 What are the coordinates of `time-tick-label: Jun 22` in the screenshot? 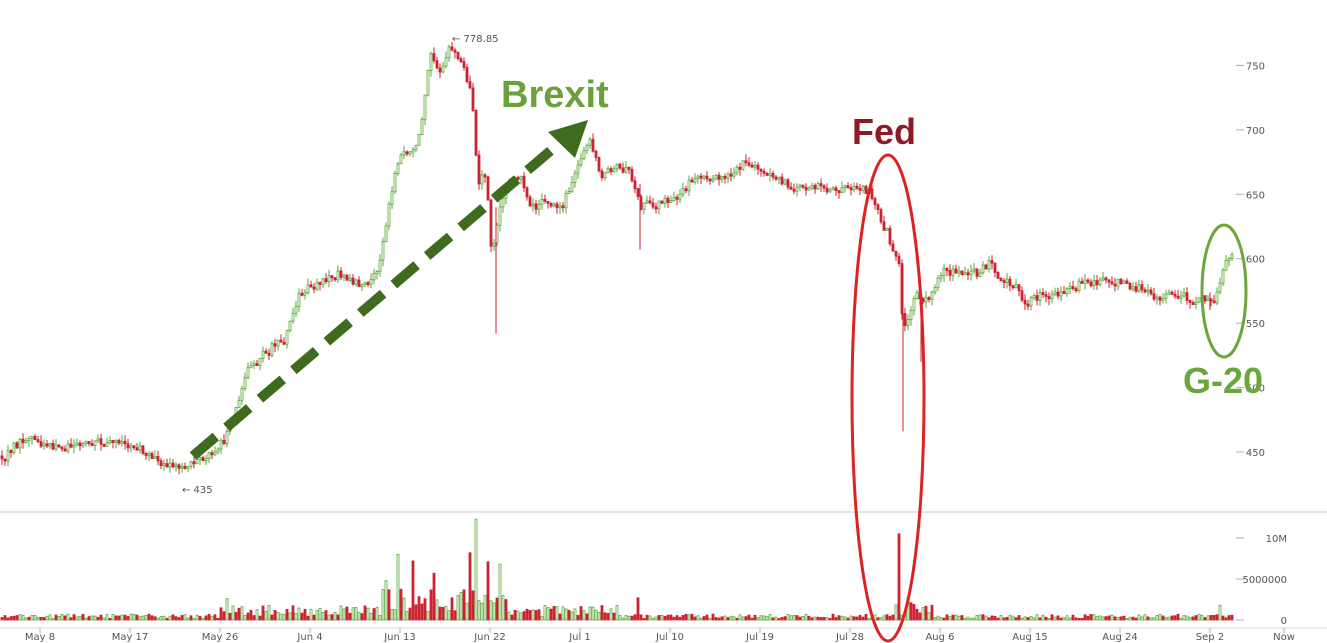 It's located at (489, 637).